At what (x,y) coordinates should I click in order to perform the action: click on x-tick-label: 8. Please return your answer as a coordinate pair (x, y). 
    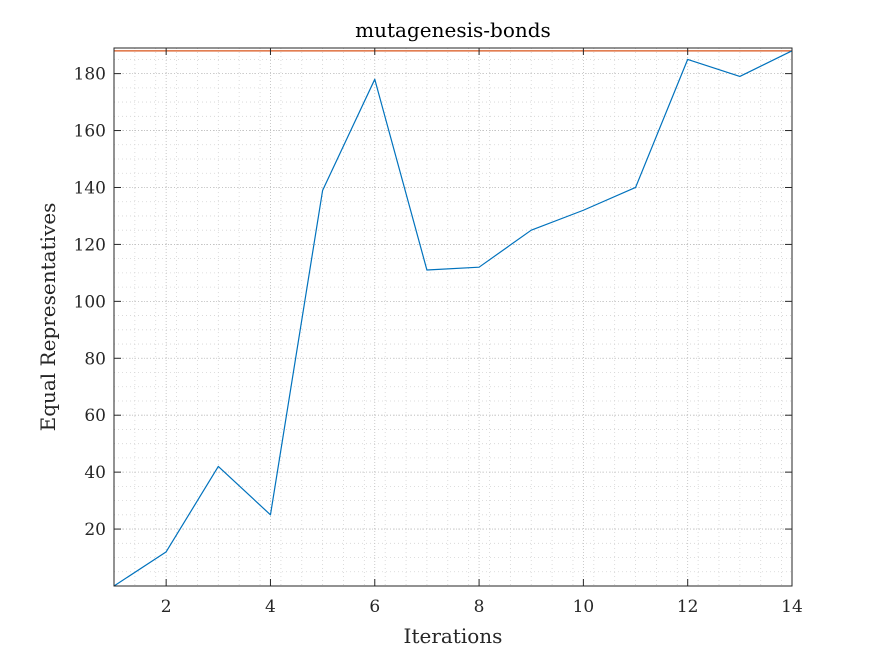
    Looking at the image, I should click on (479, 607).